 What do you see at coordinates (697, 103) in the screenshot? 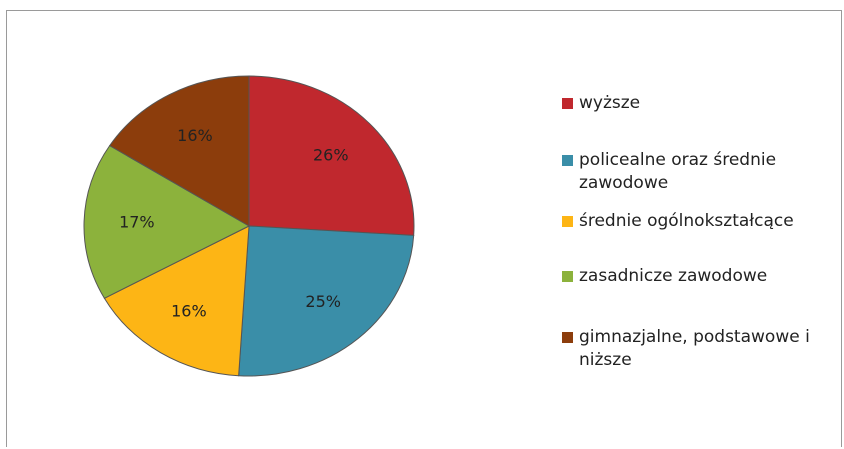
I see `legend-entry: wyższe` at bounding box center [697, 103].